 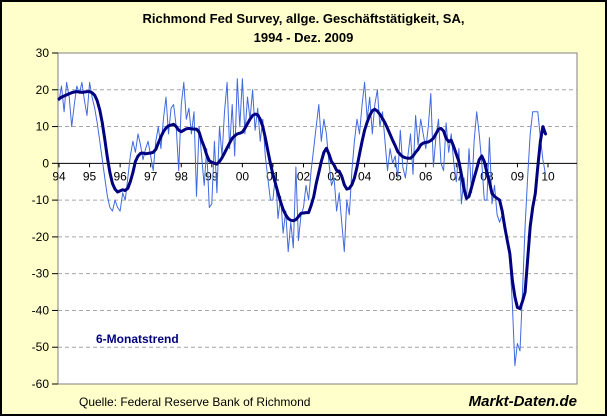 I want to click on y-tick-label-0: 0, so click(x=45, y=163).